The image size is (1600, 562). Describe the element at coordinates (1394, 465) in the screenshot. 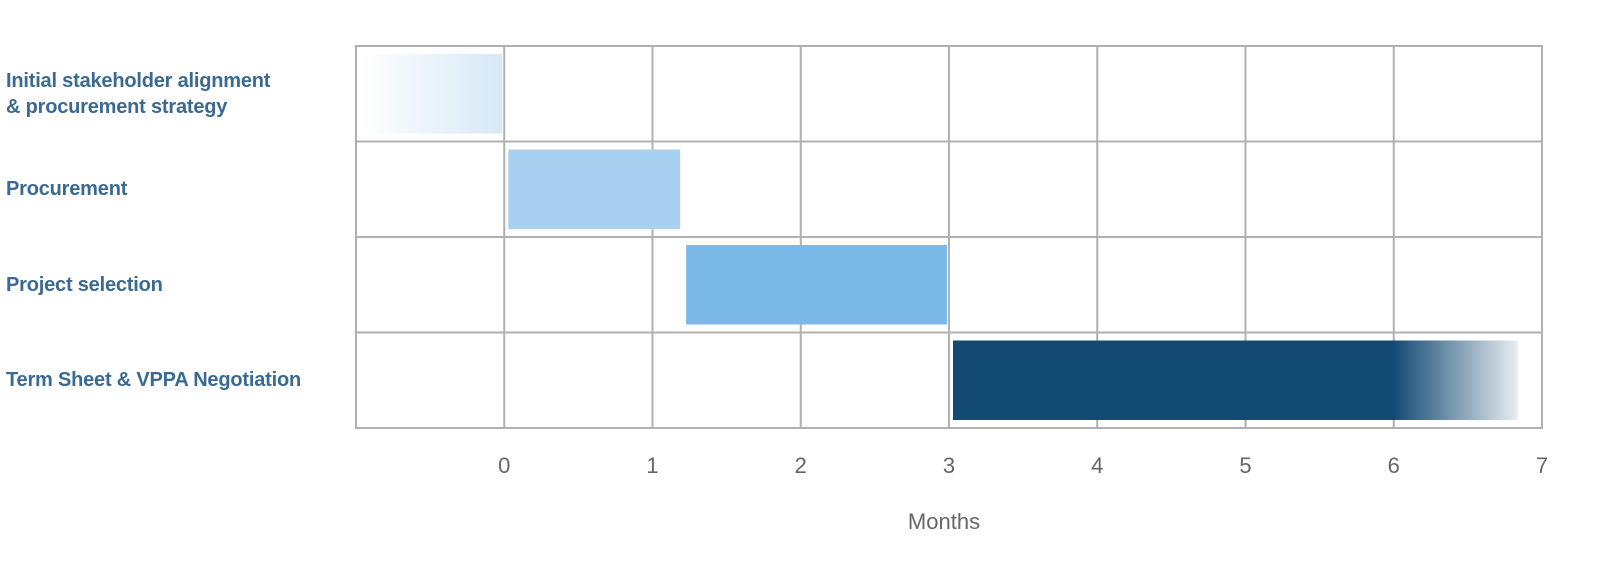

I see `x-tick-label: 6` at that location.